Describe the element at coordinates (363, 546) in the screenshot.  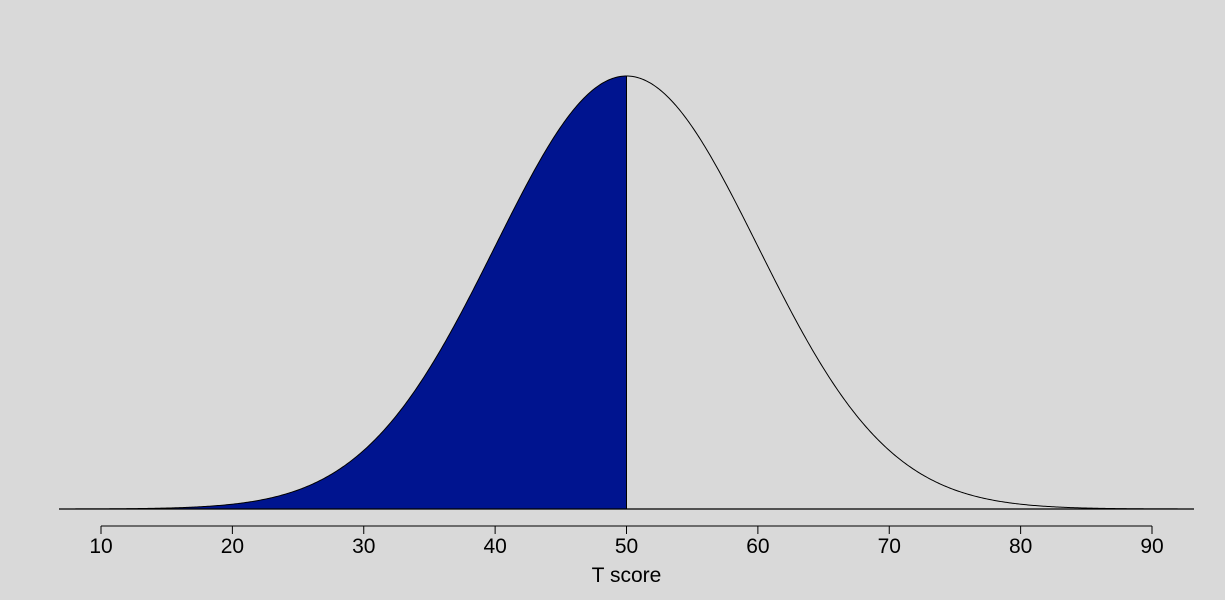
I see `x-tick-label: 30` at that location.